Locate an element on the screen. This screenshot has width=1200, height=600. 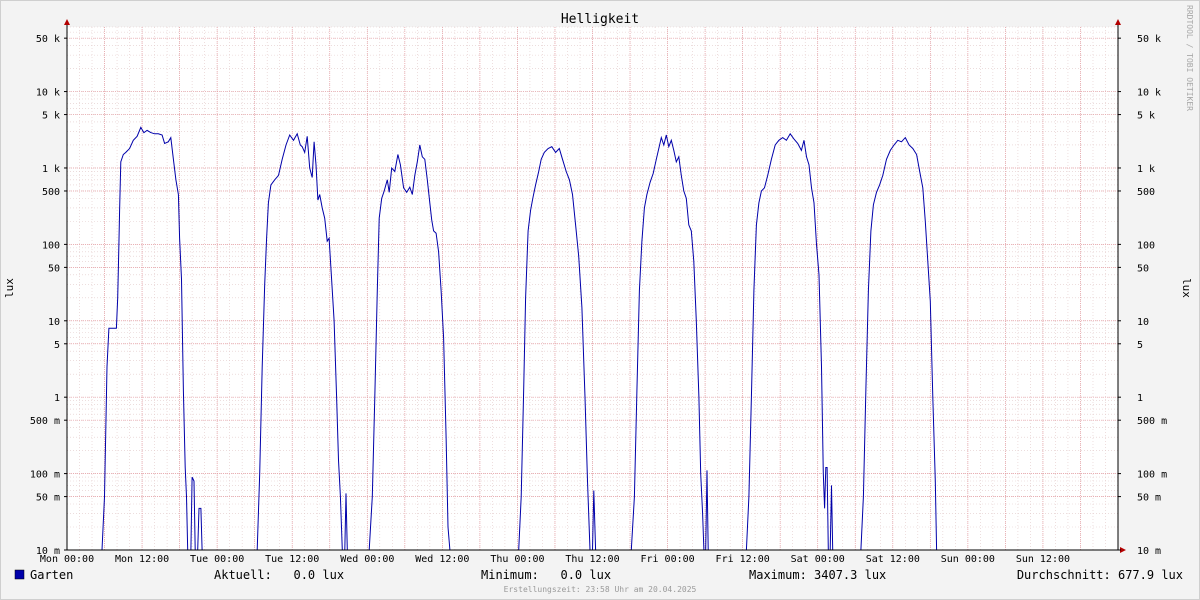
x-tick-label: Mon 12:00 is located at coordinates (142, 559).